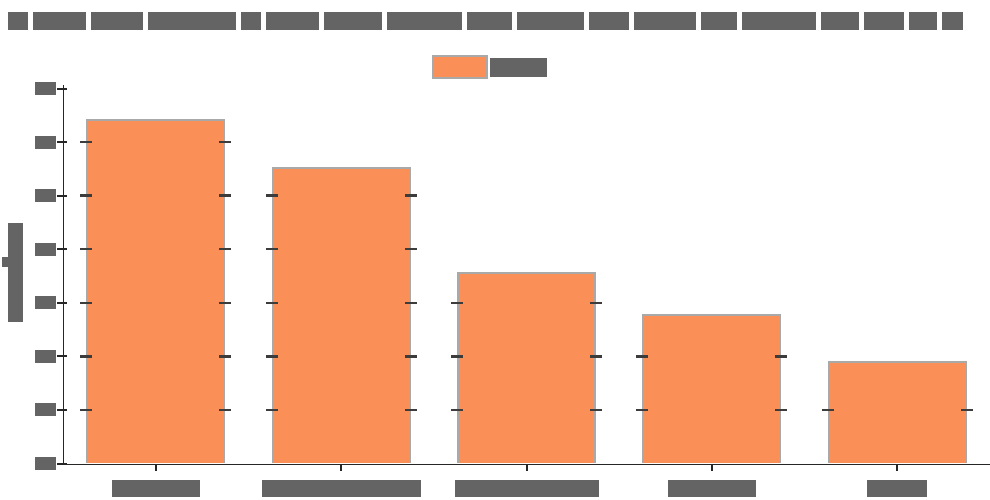  I want to click on y-axis-spine, so click(63, 275).